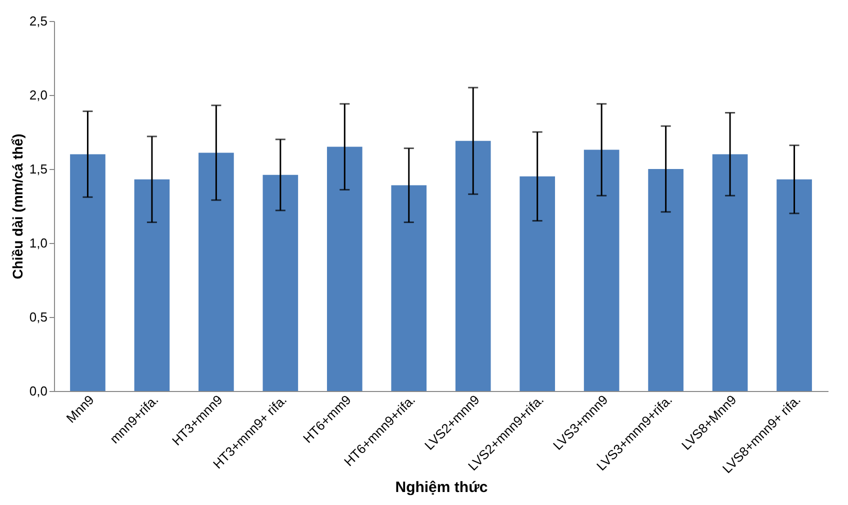 The image size is (848, 505). I want to click on y-tick-label: 1,0, so click(38, 243).